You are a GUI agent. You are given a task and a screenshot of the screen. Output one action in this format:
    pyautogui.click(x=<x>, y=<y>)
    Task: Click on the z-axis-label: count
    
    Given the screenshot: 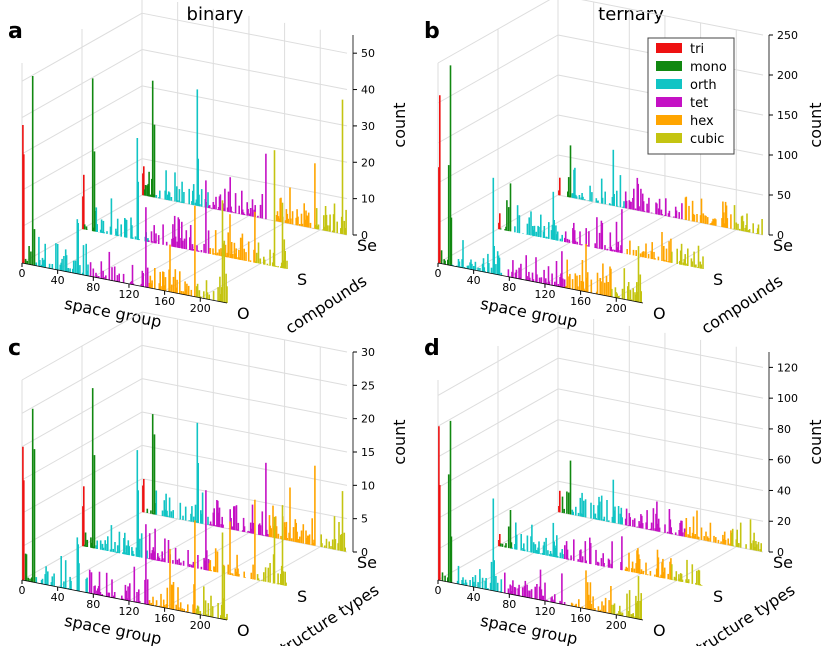 What is the action you would take?
    pyautogui.click(x=399, y=124)
    